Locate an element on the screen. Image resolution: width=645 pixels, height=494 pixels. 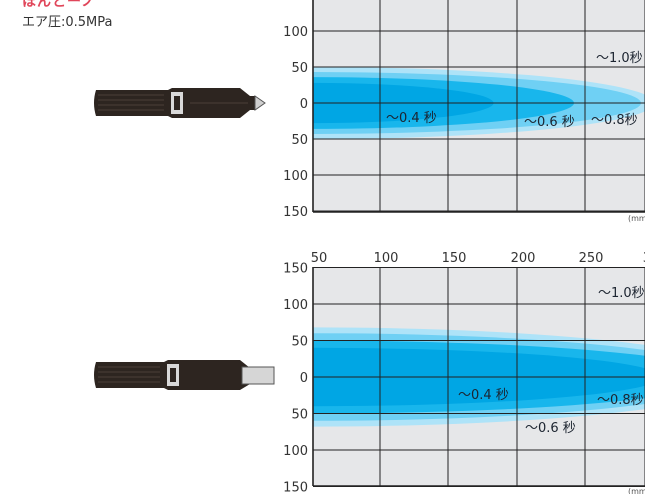
flat-nozzle-image is located at coordinates (184, 375).